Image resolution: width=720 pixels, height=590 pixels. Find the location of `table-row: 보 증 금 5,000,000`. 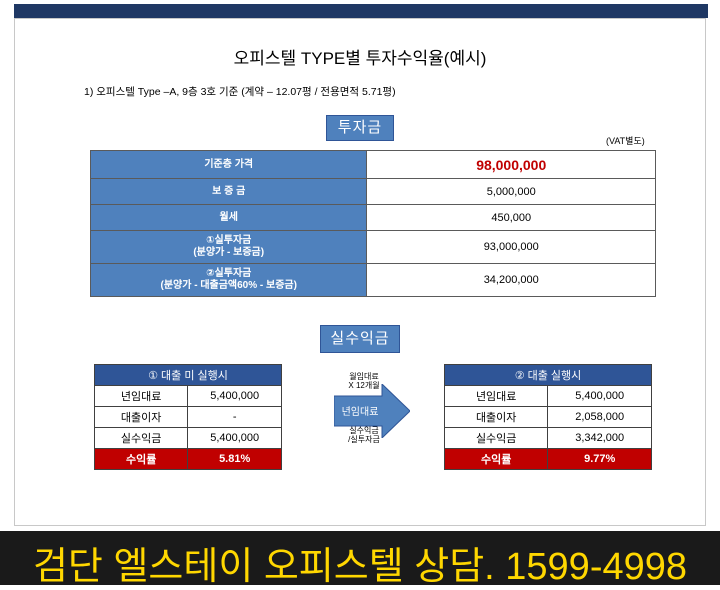

table-row: 보 증 금 5,000,000 is located at coordinates (372, 191).